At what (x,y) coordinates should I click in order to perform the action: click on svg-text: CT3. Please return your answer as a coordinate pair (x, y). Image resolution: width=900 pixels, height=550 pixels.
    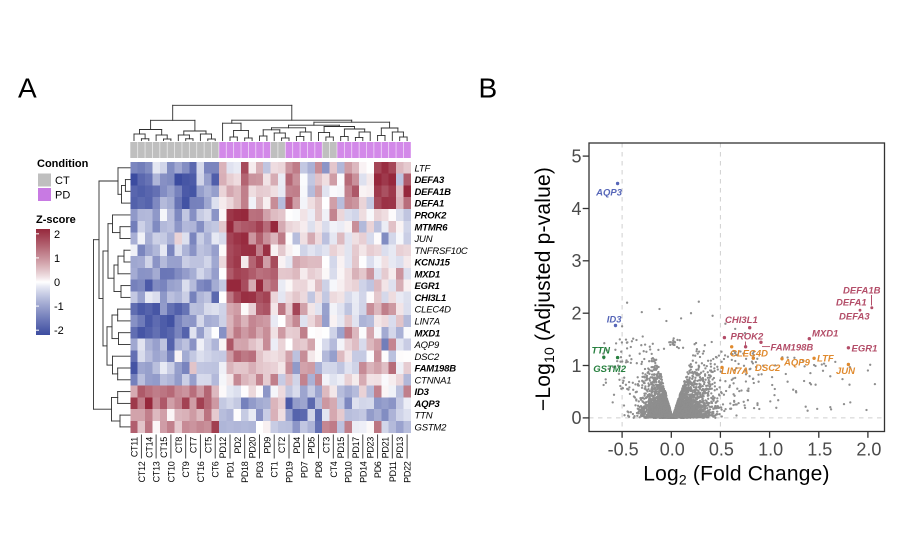
    Looking at the image, I should click on (326, 445).